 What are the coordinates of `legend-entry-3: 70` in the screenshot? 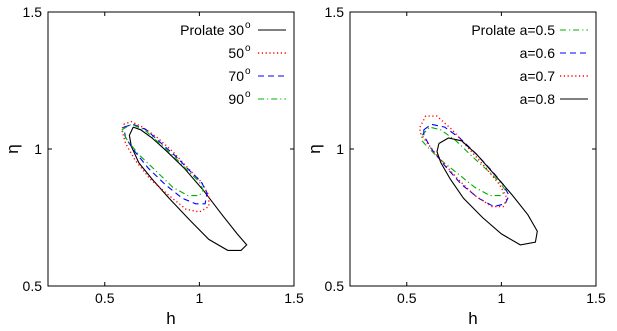 It's located at (236, 76).